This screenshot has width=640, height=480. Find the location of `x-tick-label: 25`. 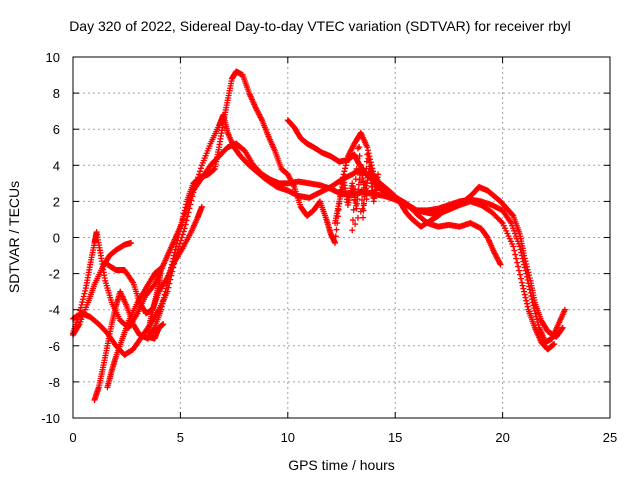

x-tick-label: 25 is located at coordinates (610, 437).